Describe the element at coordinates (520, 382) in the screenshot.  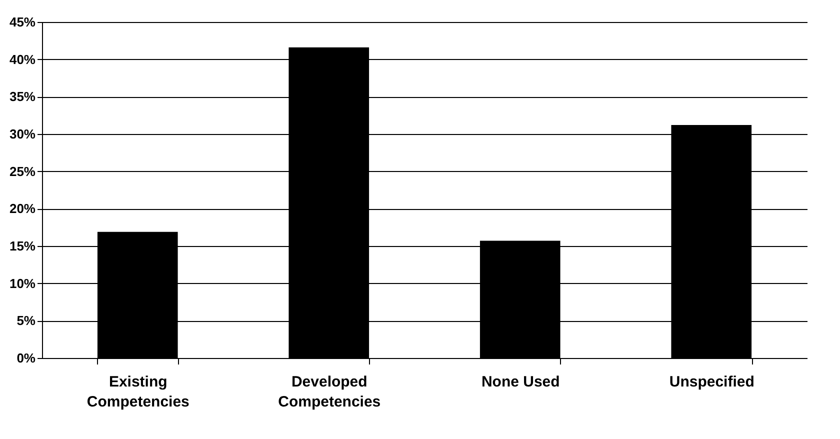
I see `x-tick-label: None Used` at that location.